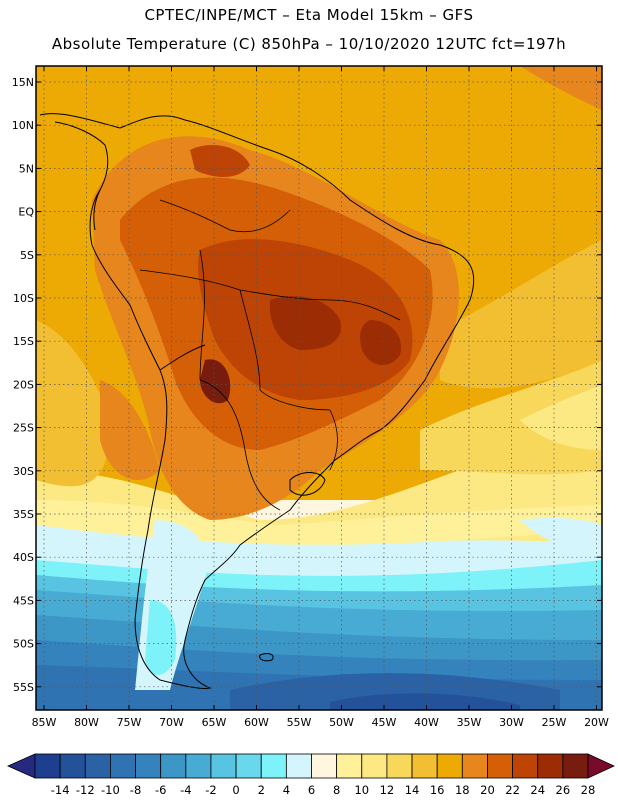  I want to click on lon-tick-label: 85W, so click(44, 722).